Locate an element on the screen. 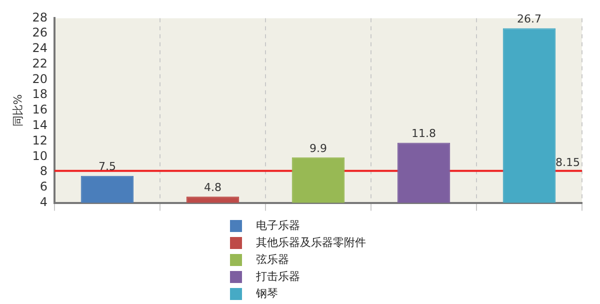 Image resolution: width=600 pixels, height=304 pixels. y-tick-label: 26 is located at coordinates (40, 33).